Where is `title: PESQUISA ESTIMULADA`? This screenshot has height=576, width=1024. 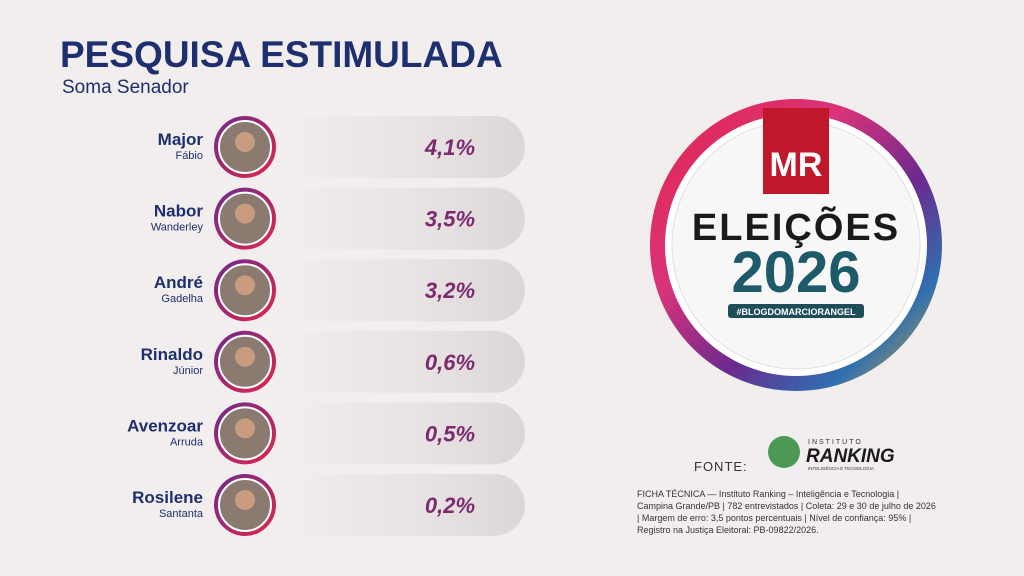 title: PESQUISA ESTIMULADA is located at coordinates (281, 54).